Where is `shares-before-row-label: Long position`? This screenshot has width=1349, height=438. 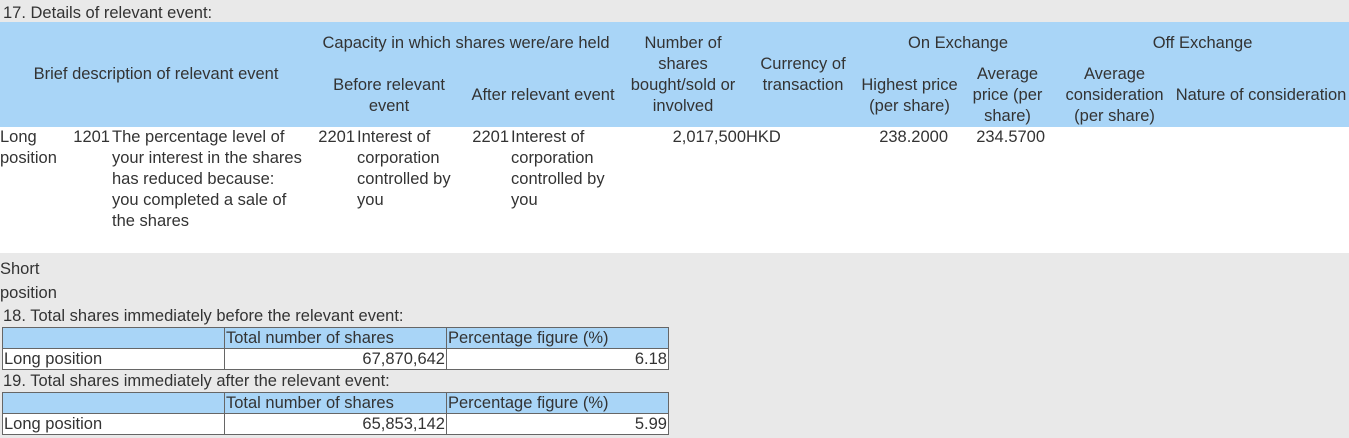
shares-before-row-label: Long position is located at coordinates (113, 359).